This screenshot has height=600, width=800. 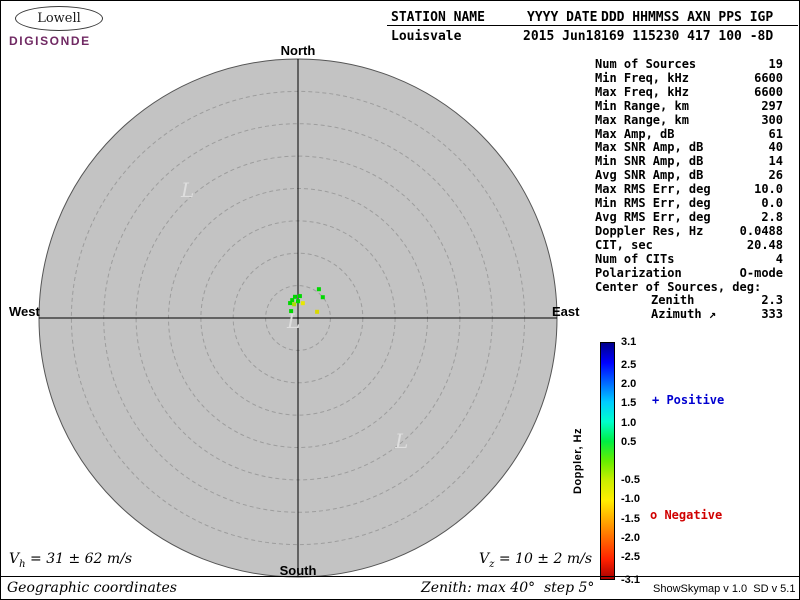 I want to click on vh-subscript: h, so click(x=22, y=564).